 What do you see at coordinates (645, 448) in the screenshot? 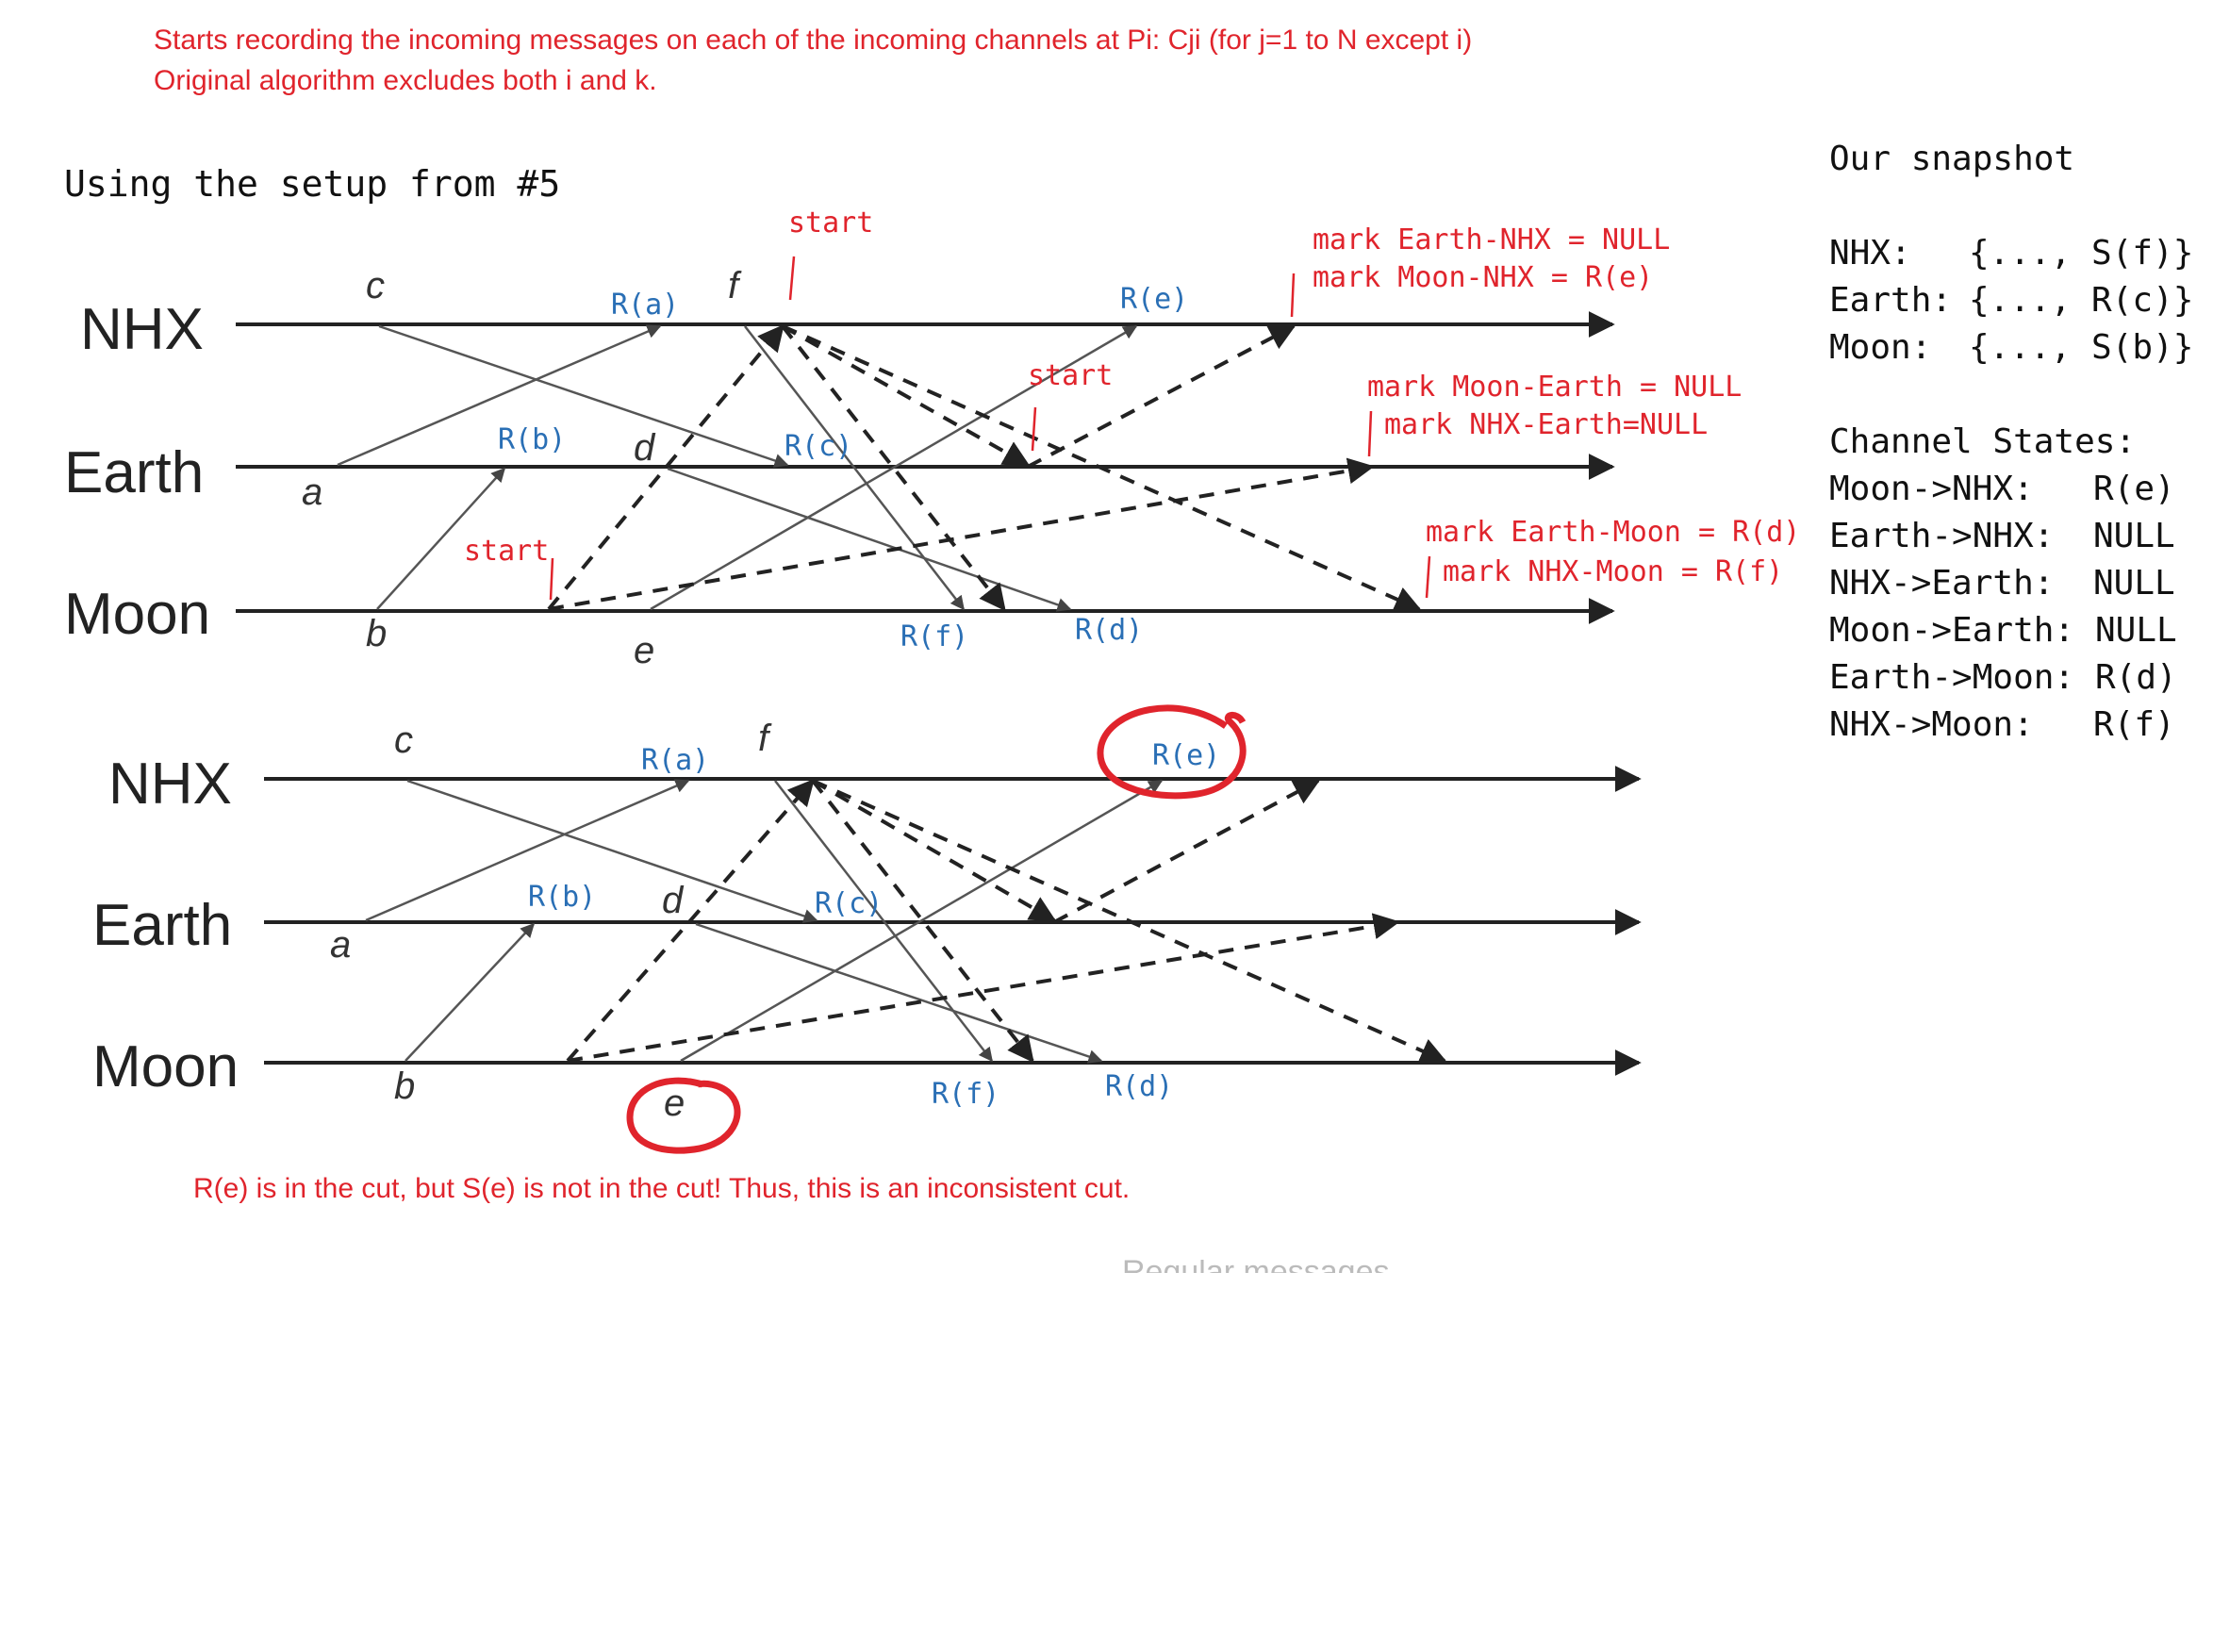
I see `event-d: d` at bounding box center [645, 448].